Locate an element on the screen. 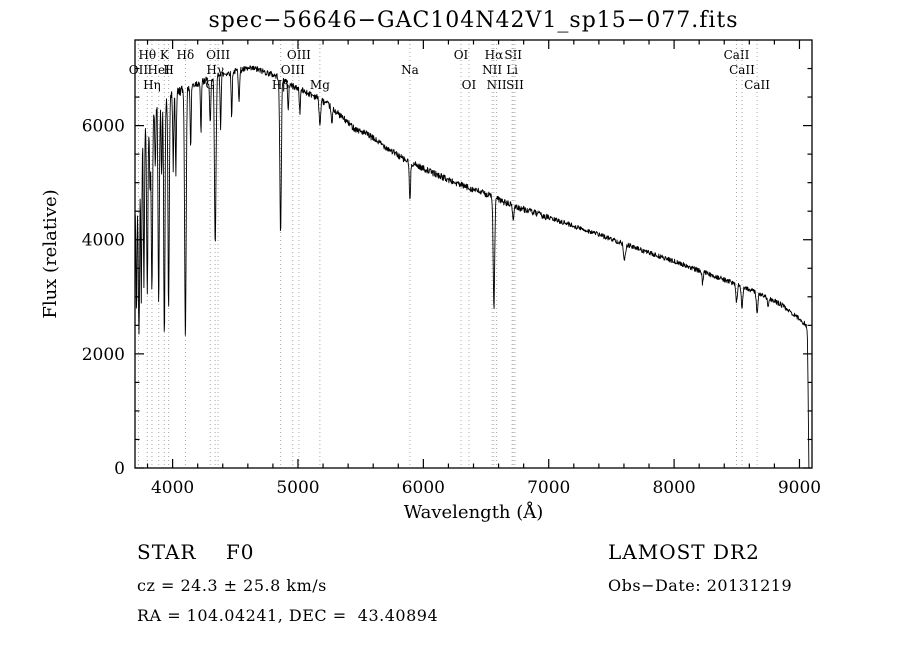  svg-text: 9000 is located at coordinates (799, 488).